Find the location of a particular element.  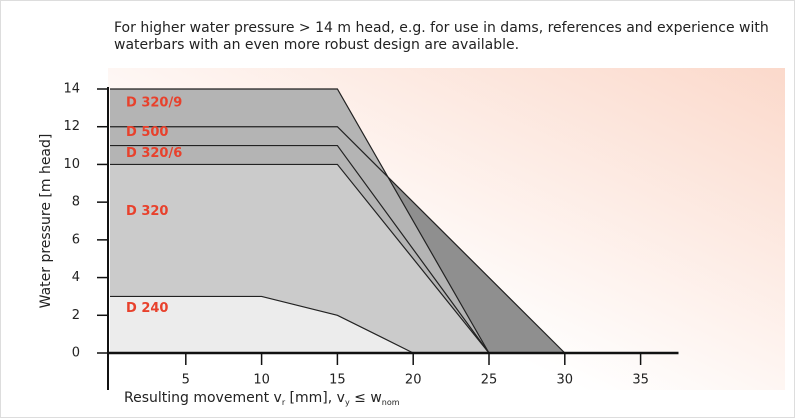

y-tick-label: 0 is located at coordinates (76, 353).